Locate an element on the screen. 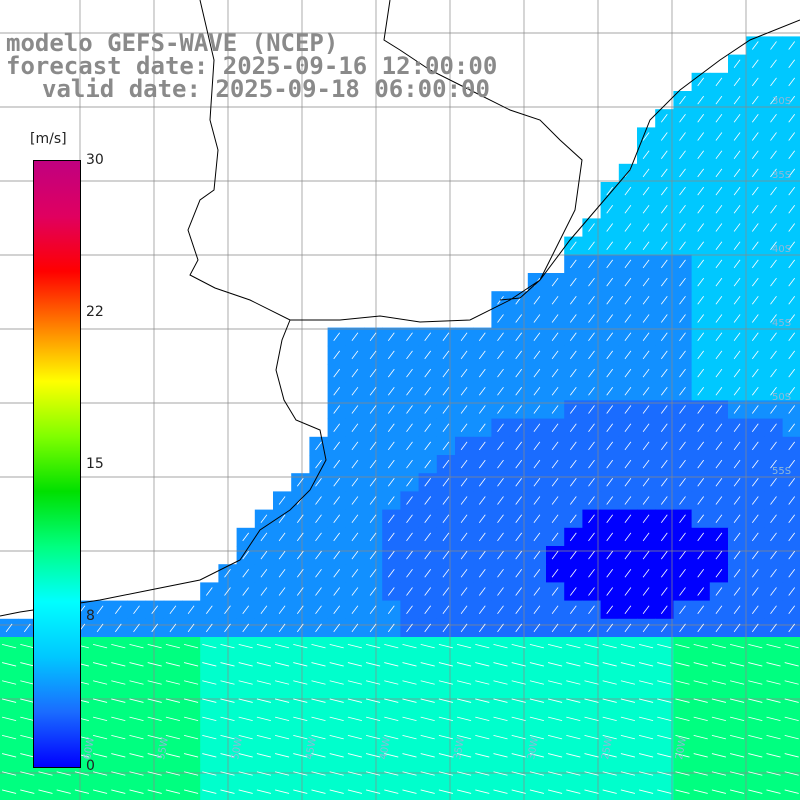  colorbar-tick-8: 8 is located at coordinates (90, 616).